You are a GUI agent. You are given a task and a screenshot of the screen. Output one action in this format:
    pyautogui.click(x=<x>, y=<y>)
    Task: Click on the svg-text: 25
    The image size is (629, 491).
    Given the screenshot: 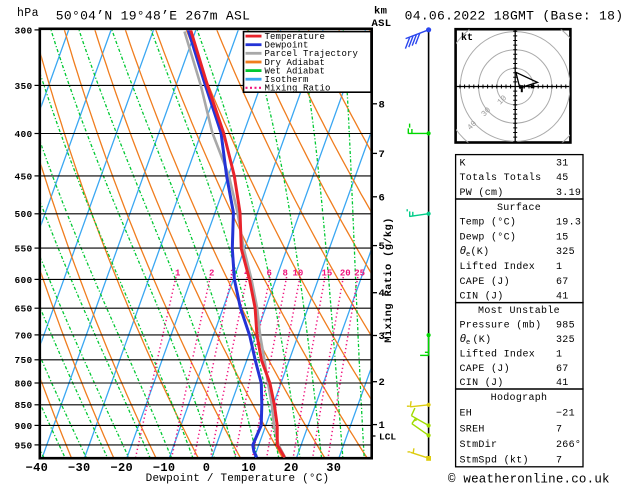 What is the action you would take?
    pyautogui.click(x=359, y=274)
    